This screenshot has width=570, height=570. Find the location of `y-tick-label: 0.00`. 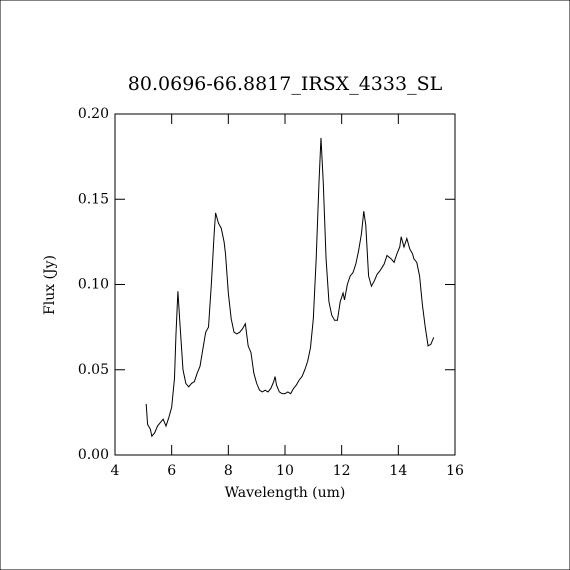

y-tick-label: 0.00 is located at coordinates (93, 455).